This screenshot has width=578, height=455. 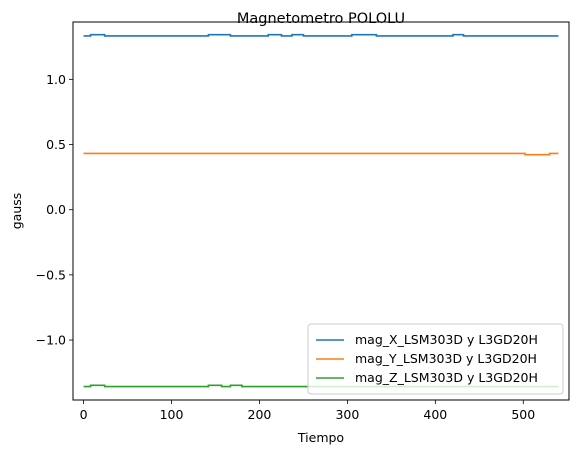 What do you see at coordinates (16, 211) in the screenshot?
I see `y-axis-label: gauss` at bounding box center [16, 211].